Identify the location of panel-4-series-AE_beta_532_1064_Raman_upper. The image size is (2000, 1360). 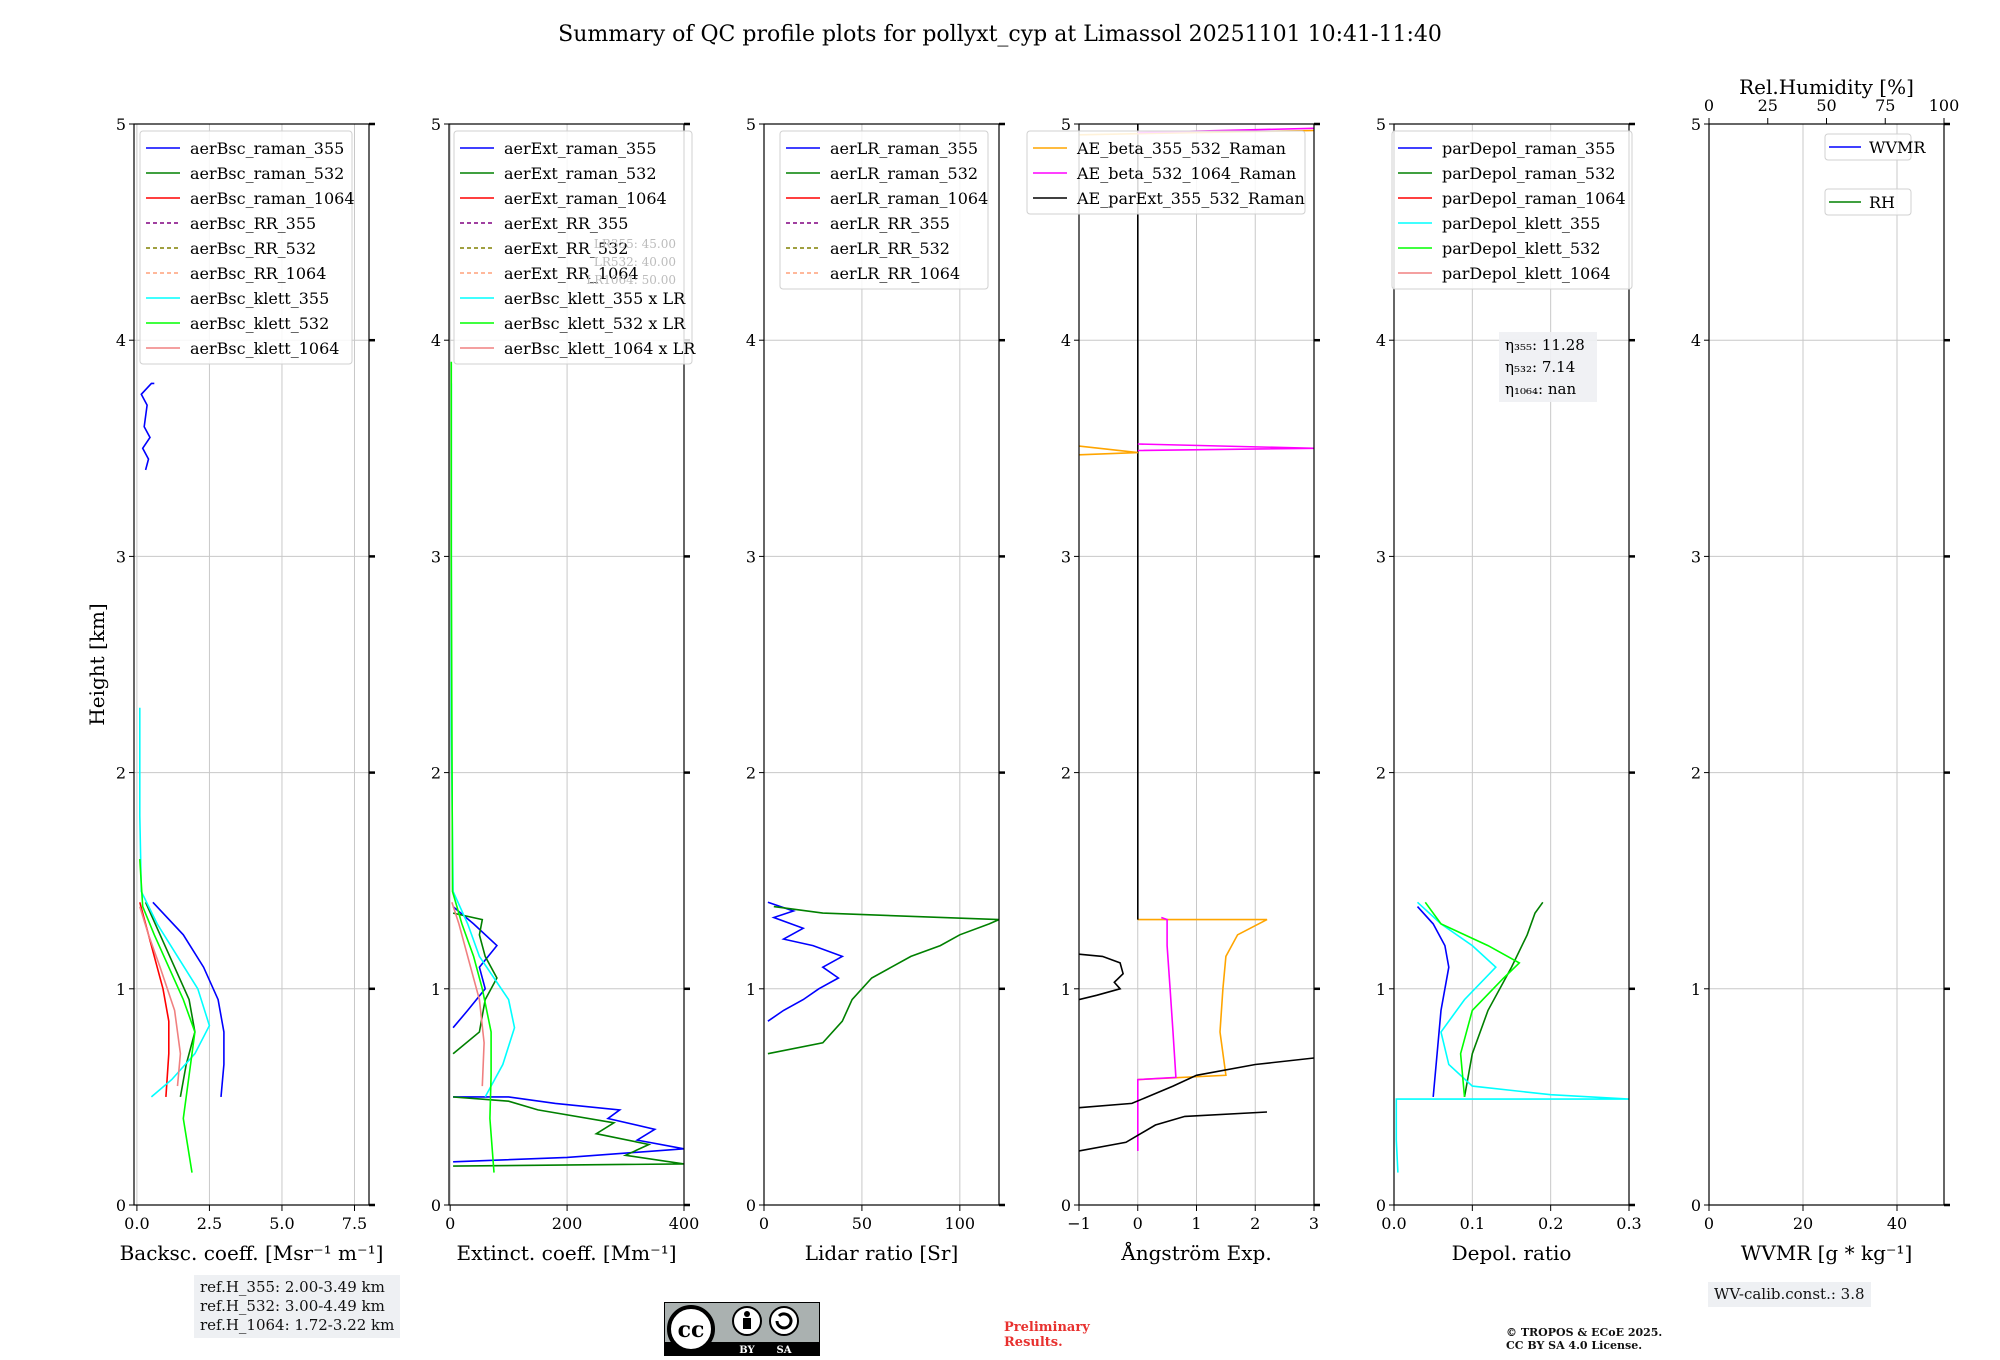
(1225, 447).